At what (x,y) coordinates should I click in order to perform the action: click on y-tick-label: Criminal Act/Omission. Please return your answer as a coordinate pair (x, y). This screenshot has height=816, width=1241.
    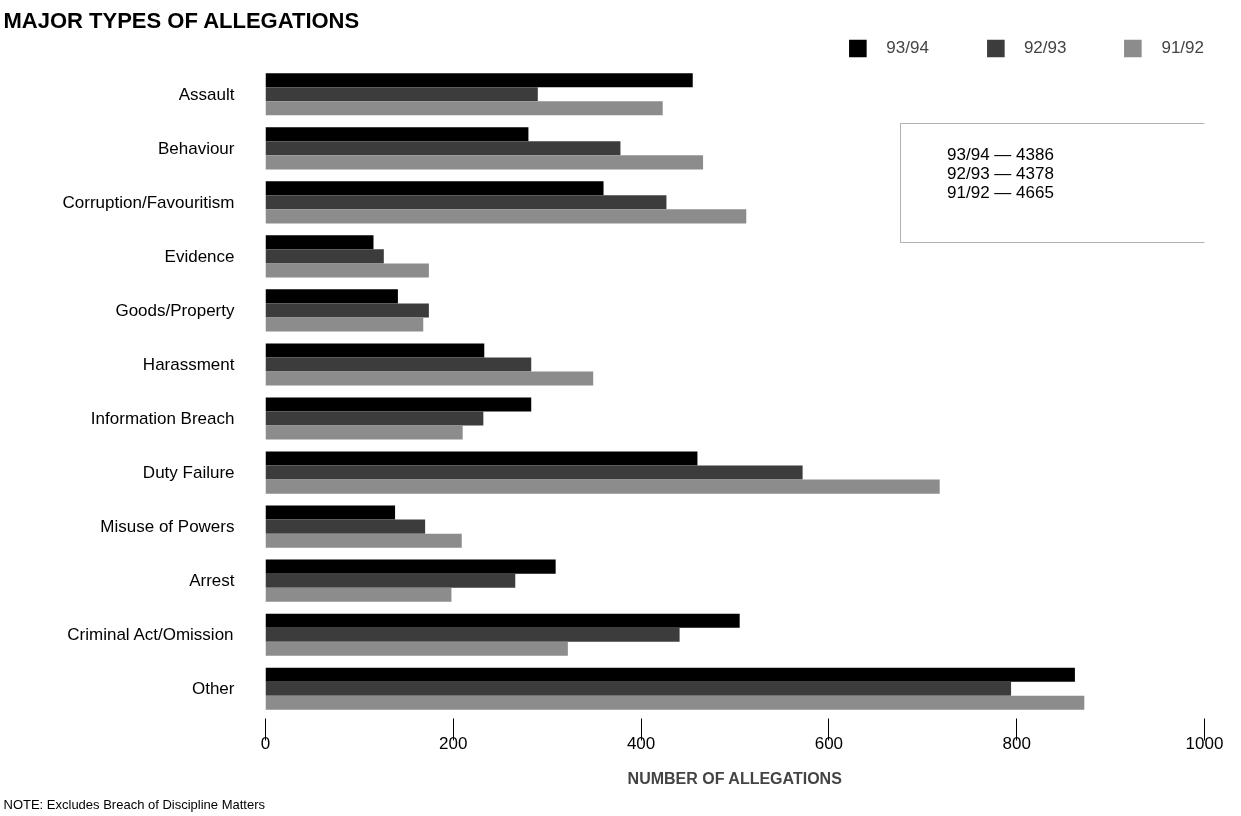
    Looking at the image, I should click on (150, 635).